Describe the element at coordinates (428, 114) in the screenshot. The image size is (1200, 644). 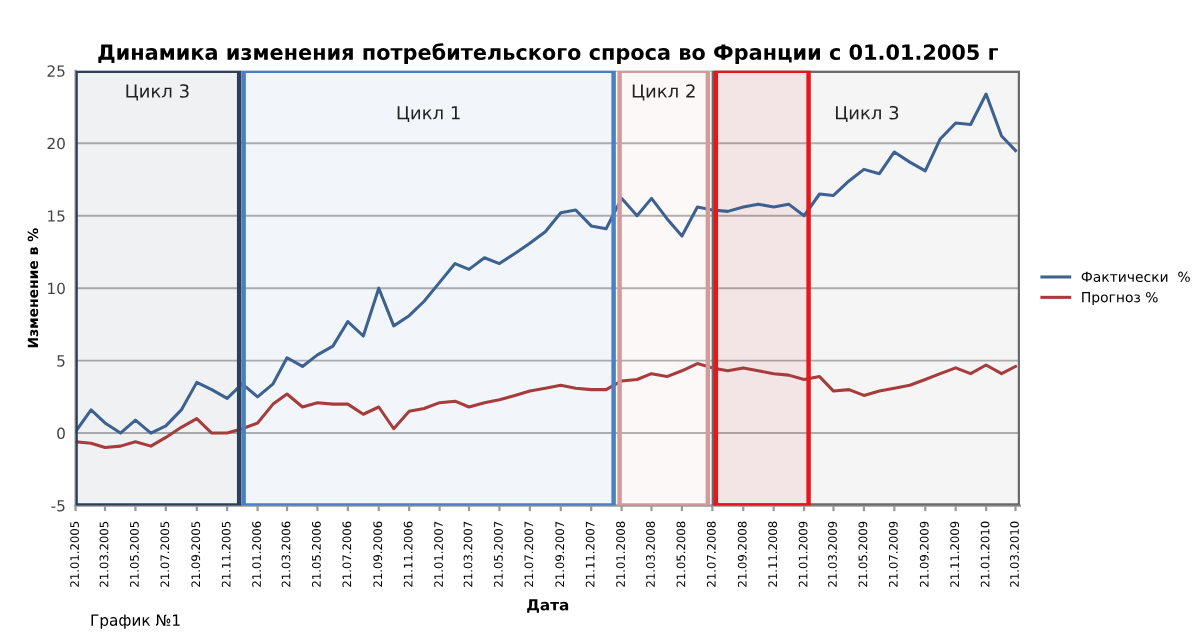
I see `band-label: Цикл 1` at that location.